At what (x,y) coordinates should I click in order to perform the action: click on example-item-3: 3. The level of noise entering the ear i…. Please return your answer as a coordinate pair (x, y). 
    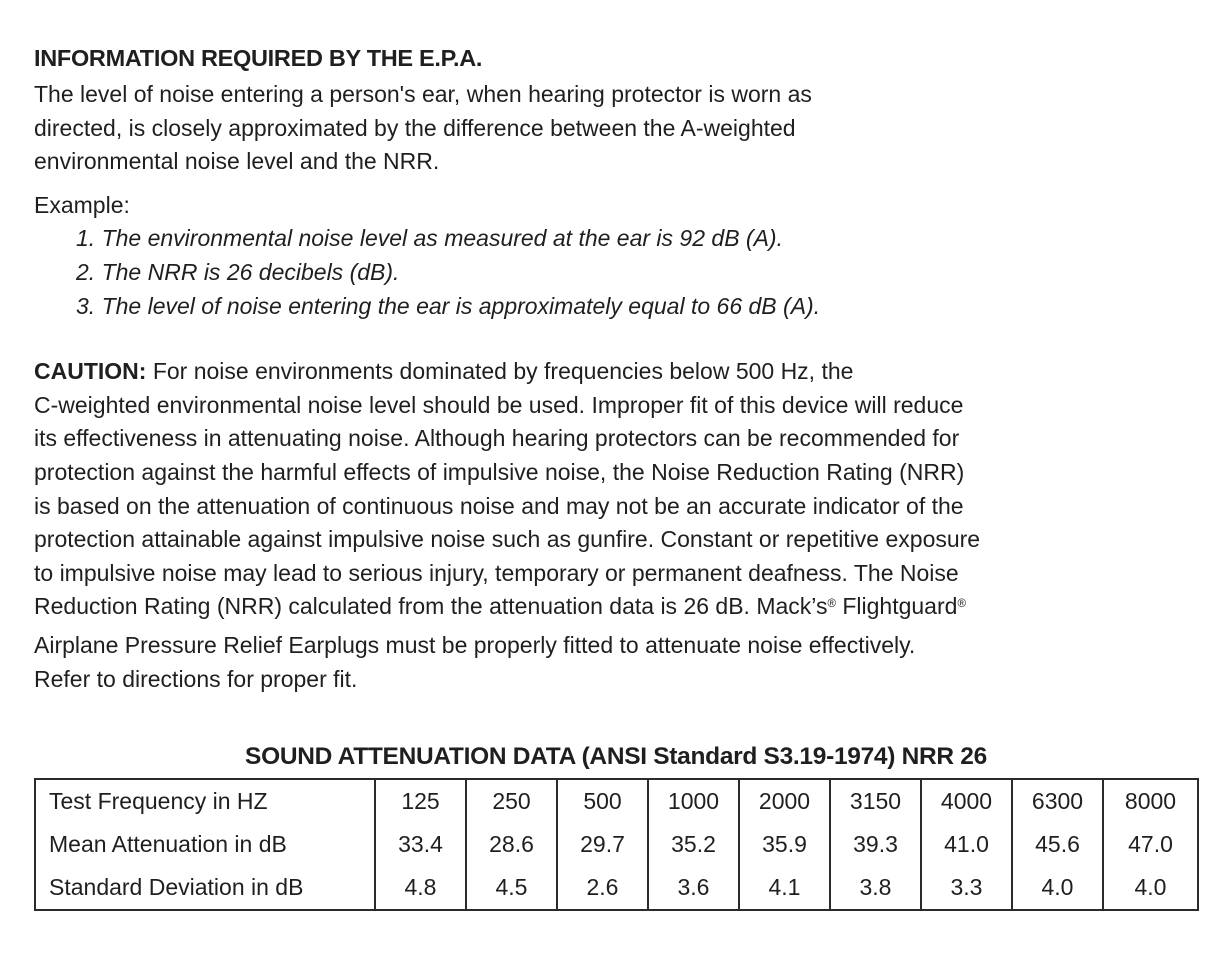
    Looking at the image, I should click on (448, 305).